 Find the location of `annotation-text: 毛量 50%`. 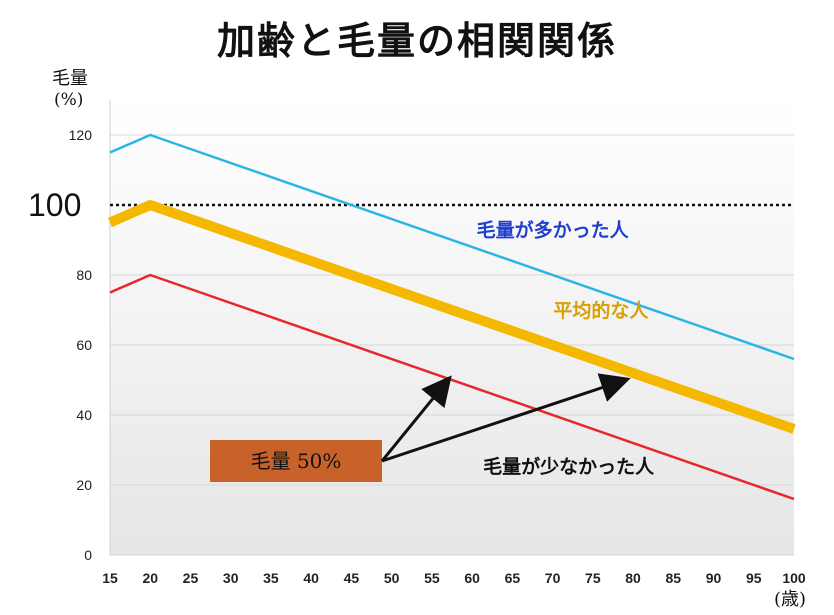

annotation-text: 毛量 50% is located at coordinates (296, 461).